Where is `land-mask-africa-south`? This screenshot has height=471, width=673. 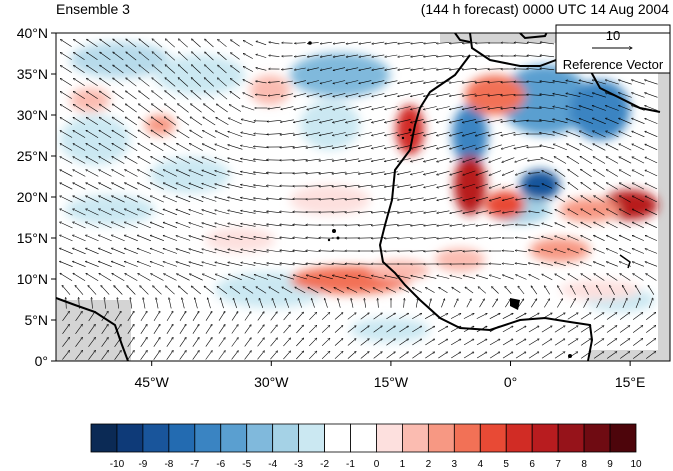 land-mask-africa-south is located at coordinates (630, 355).